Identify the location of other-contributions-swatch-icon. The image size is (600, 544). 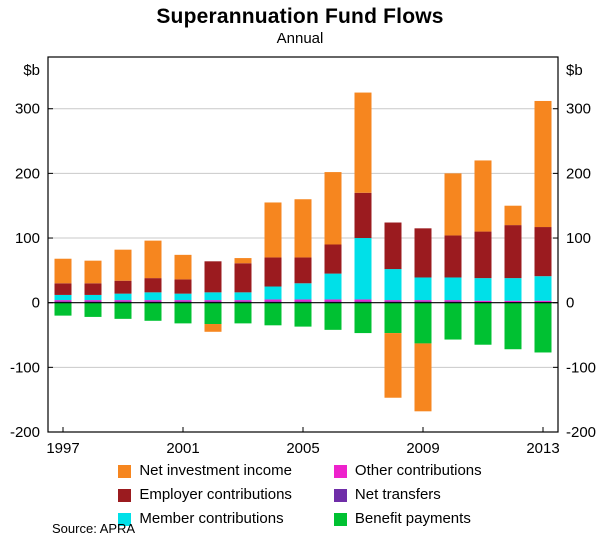
(340, 471).